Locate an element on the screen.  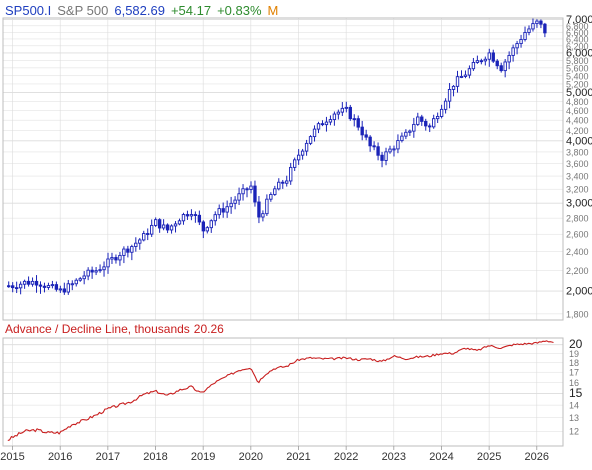
x-tick-label: 2020 is located at coordinates (251, 457).